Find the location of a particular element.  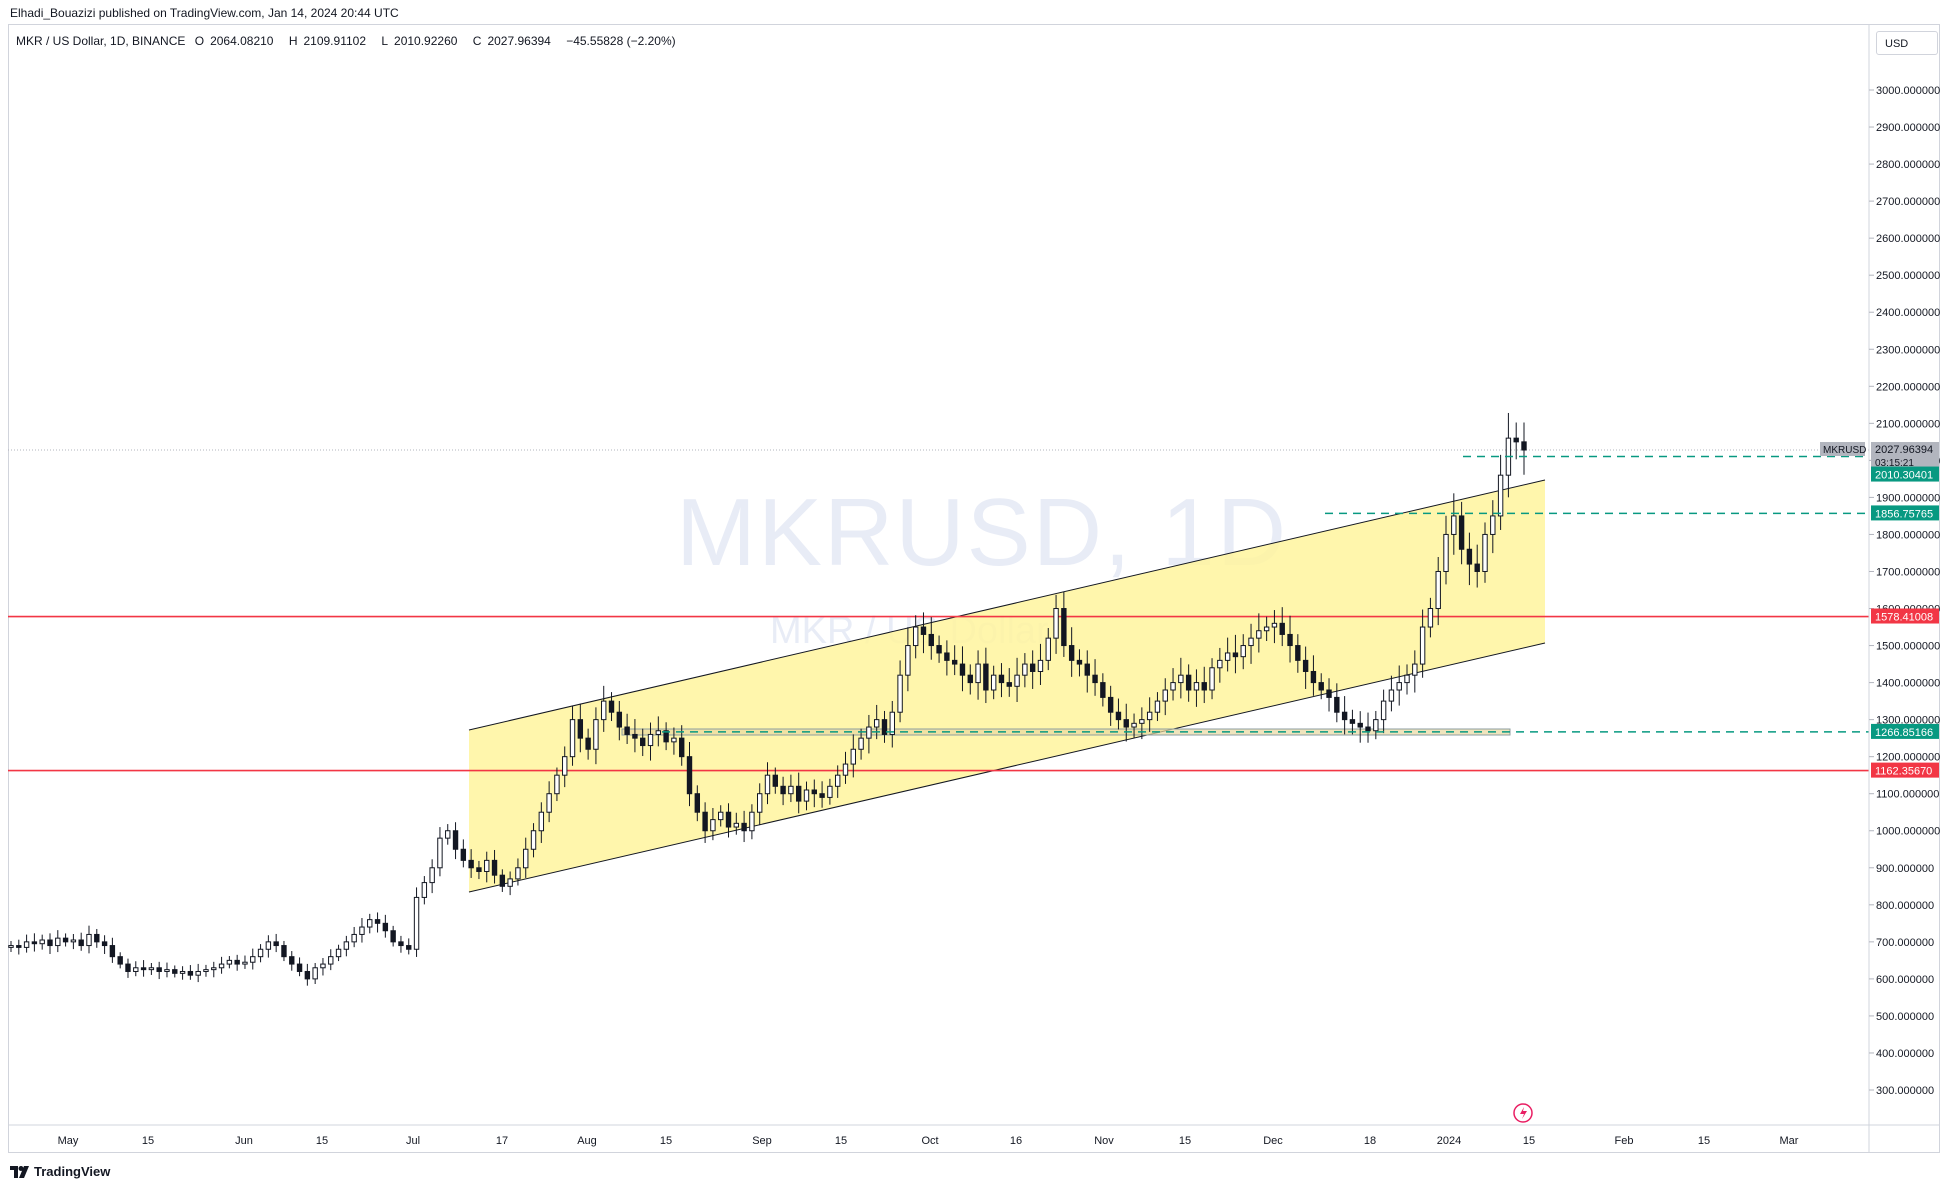

time-tick-label: 15 is located at coordinates (666, 1141).